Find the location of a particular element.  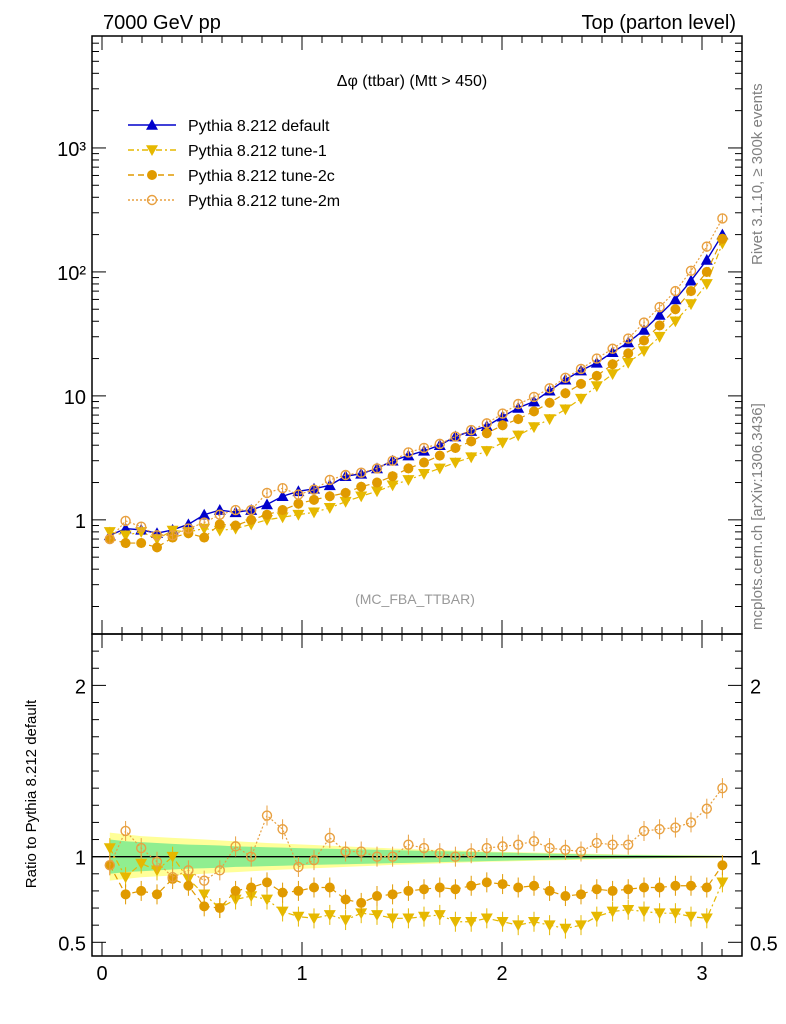

ratio-y-tick-label-left: 0.5 is located at coordinates (72, 944).